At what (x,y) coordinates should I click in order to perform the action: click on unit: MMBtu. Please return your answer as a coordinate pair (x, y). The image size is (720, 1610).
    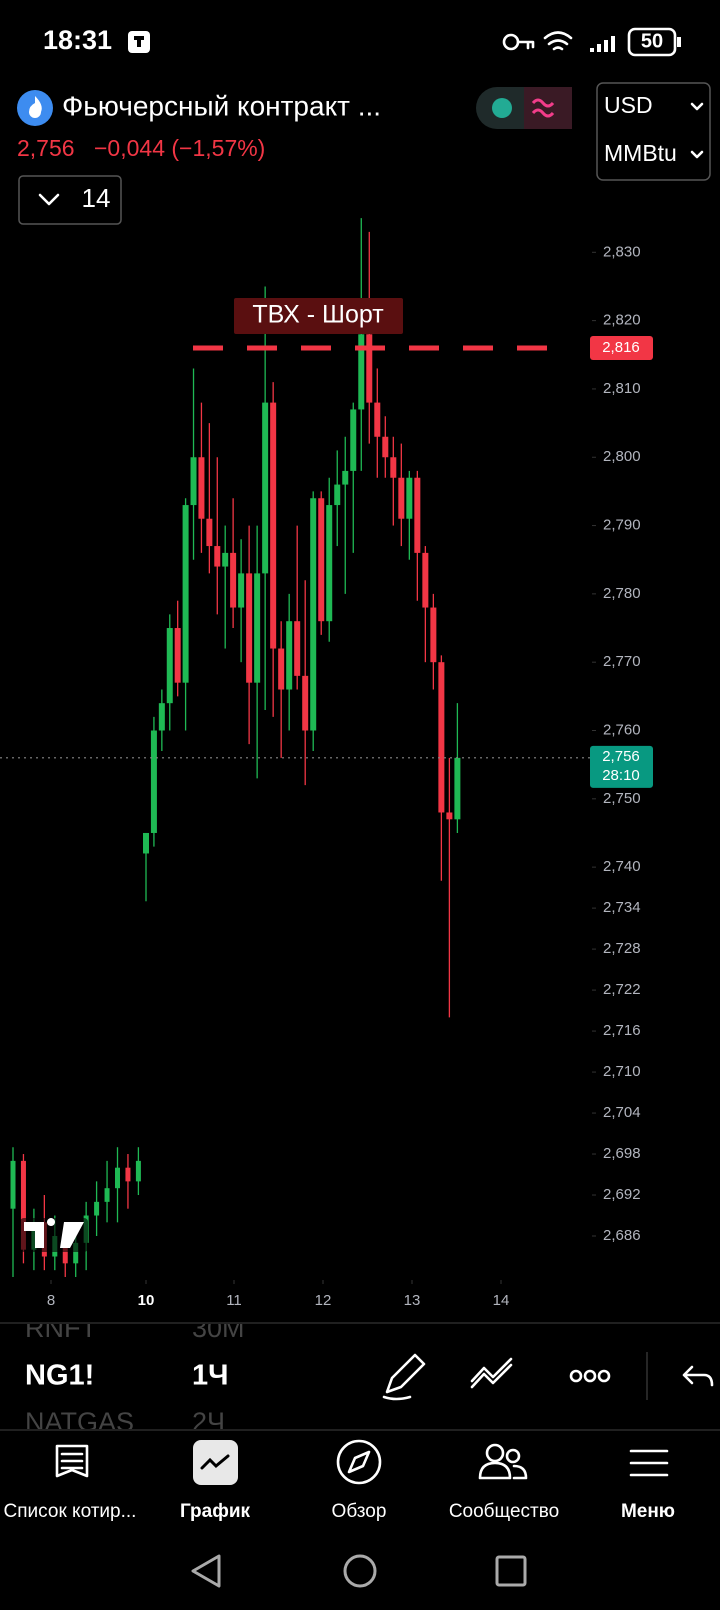
    Looking at the image, I should click on (640, 153).